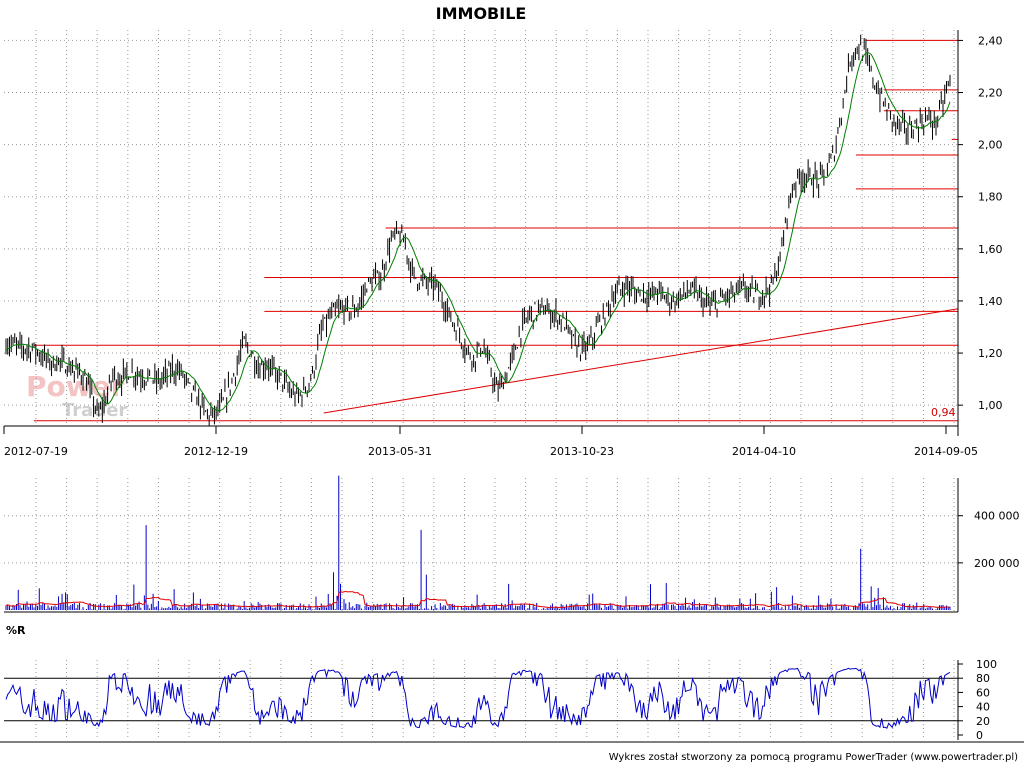 Image resolution: width=1024 pixels, height=768 pixels. I want to click on williams-tick-label: 20, so click(983, 721).